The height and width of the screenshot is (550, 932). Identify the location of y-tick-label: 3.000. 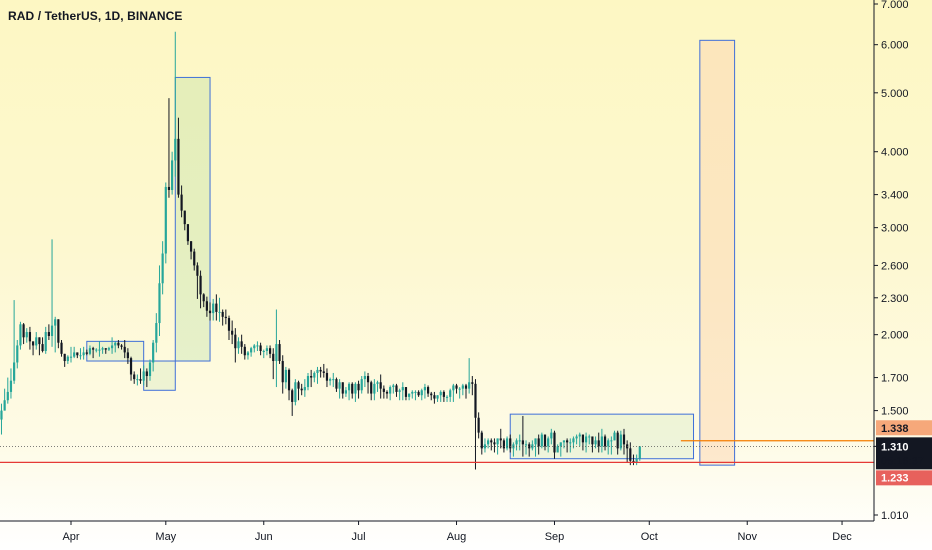
(895, 229).